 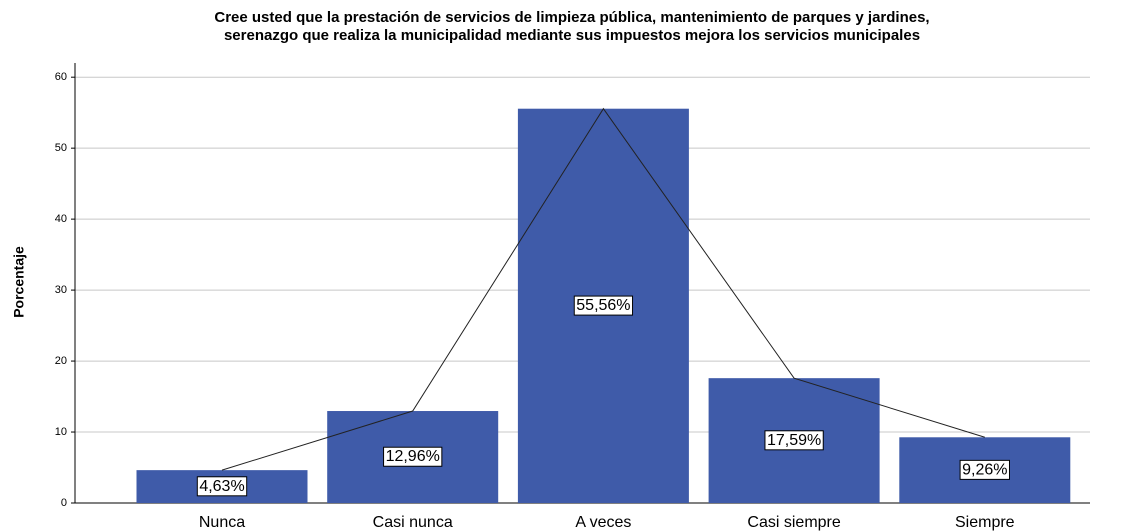 What do you see at coordinates (61, 148) in the screenshot?
I see `y-tick-label: 50` at bounding box center [61, 148].